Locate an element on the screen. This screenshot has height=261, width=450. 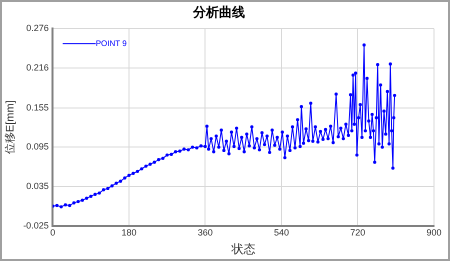
y-axis-title: 位移E[mm] is located at coordinates (10, 127).